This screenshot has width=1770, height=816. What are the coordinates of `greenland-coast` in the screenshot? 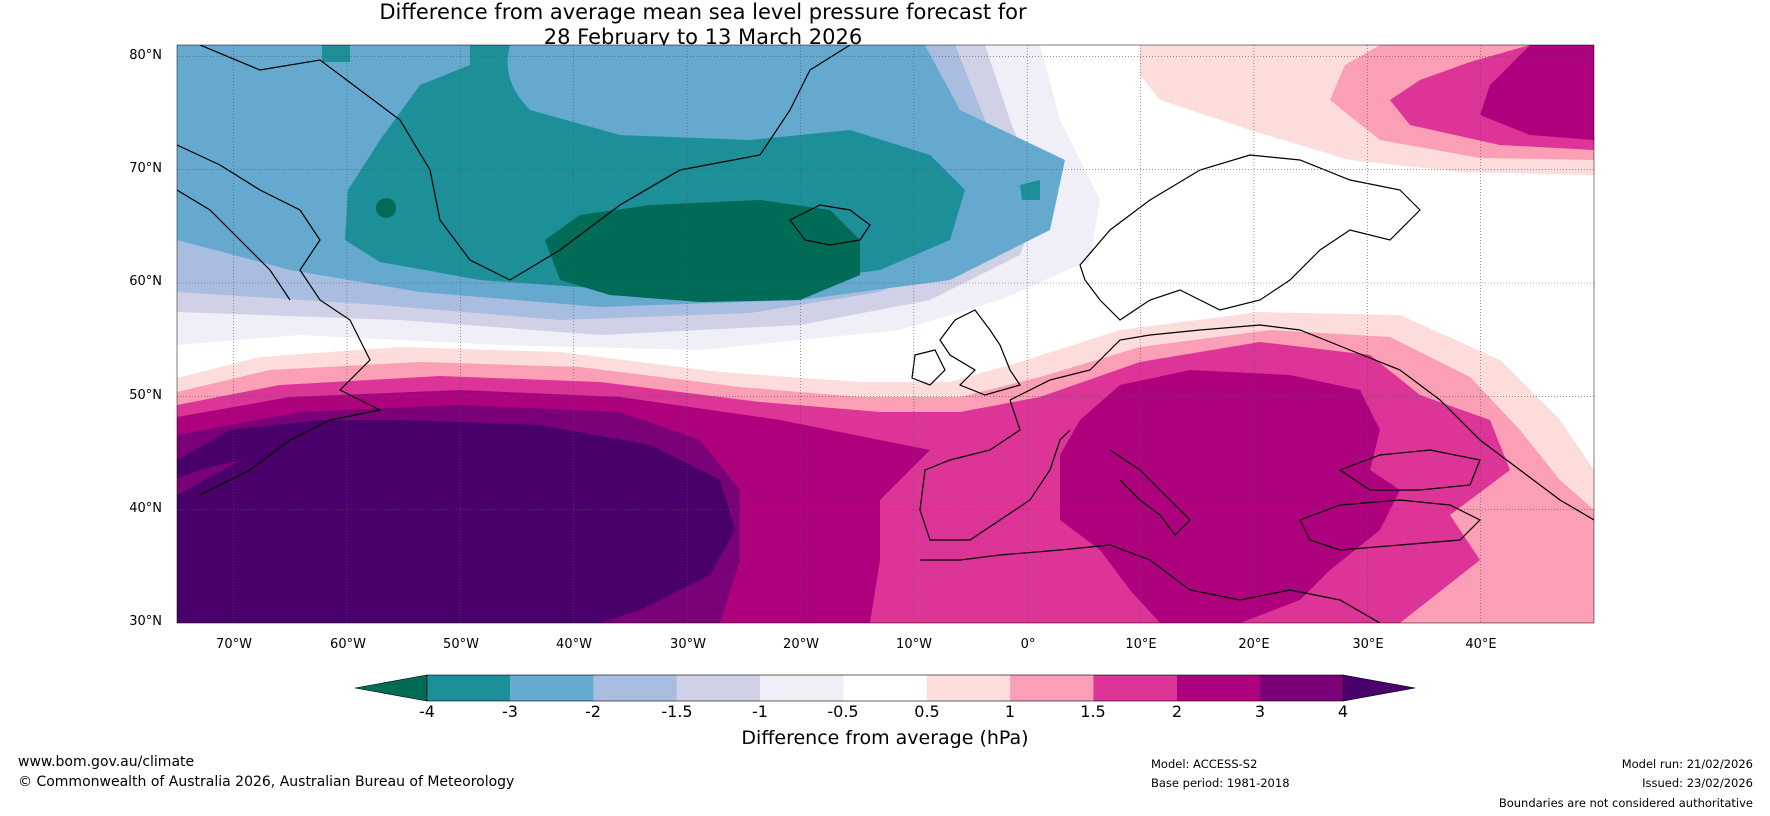 It's located at (525, 163).